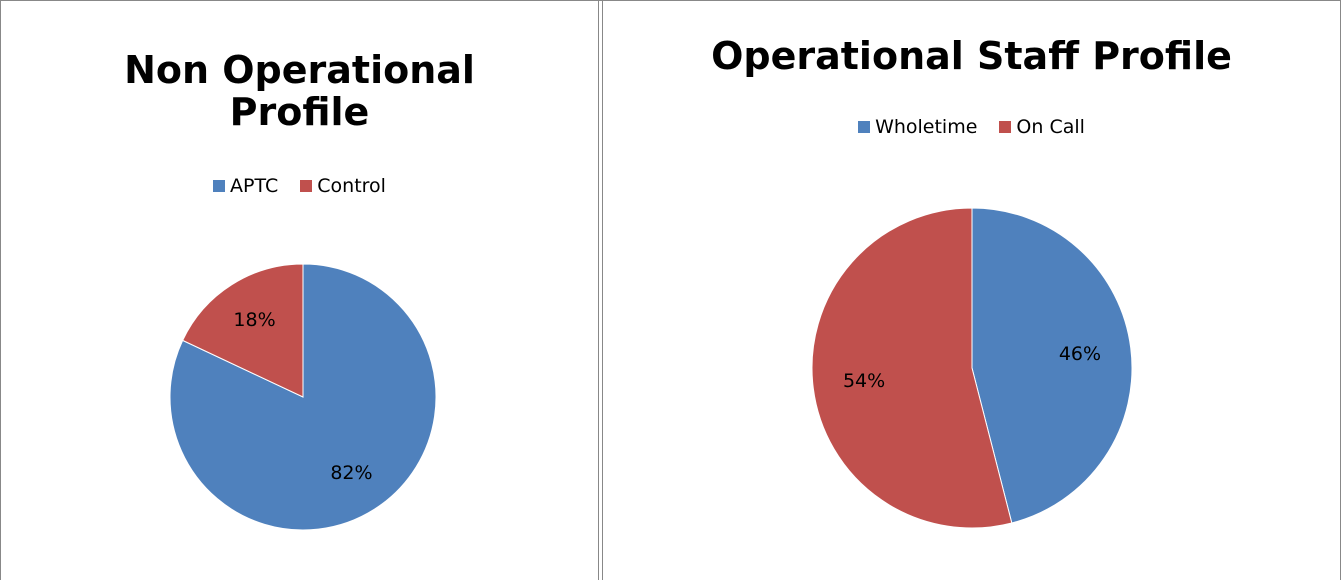 The height and width of the screenshot is (580, 1341). I want to click on data-label: 18%, so click(254, 320).